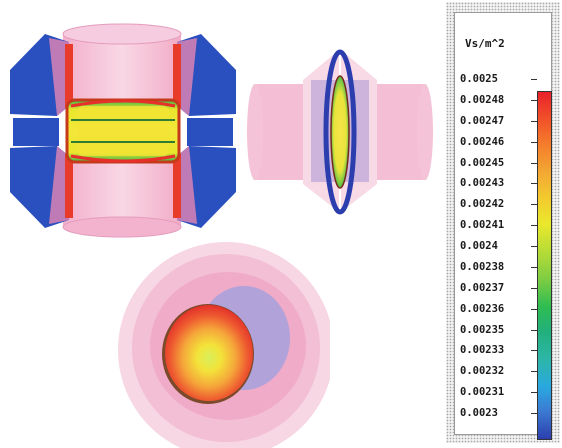  I want to click on legend-label: 0.00236, so click(482, 308).